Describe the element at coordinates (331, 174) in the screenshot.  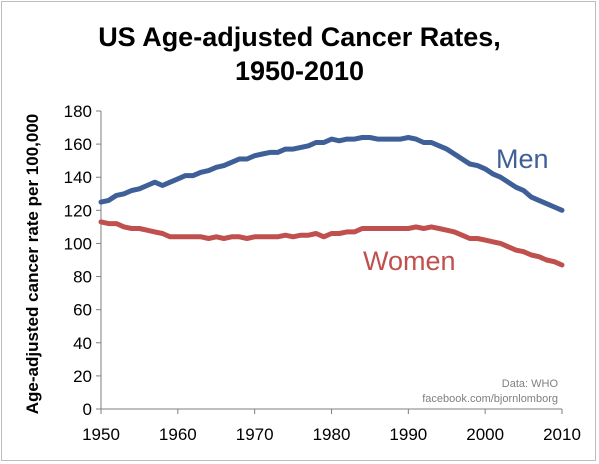
I see `series-line-men` at that location.